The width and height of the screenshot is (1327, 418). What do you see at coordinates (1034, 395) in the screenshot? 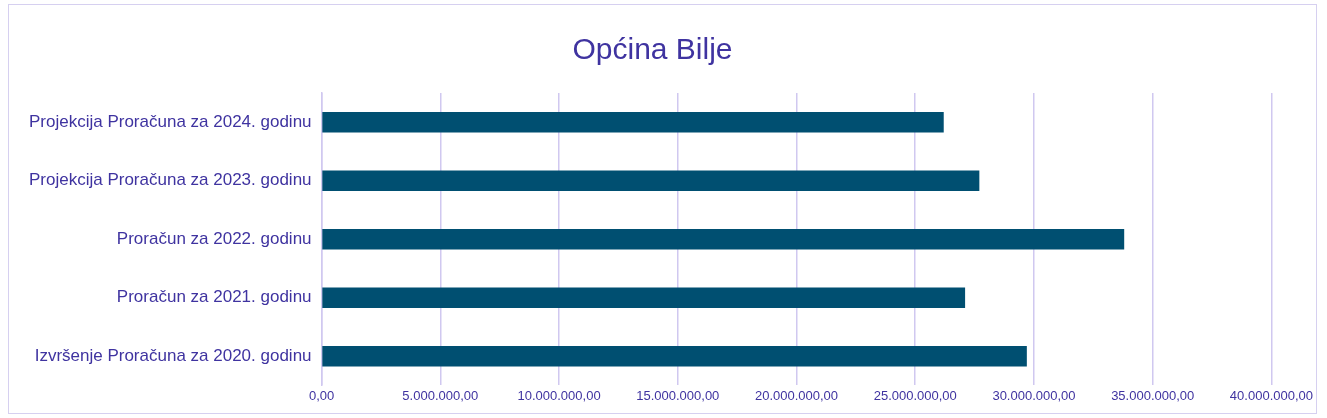
I see `x-tick-label: 30.000.000,00` at bounding box center [1034, 395].